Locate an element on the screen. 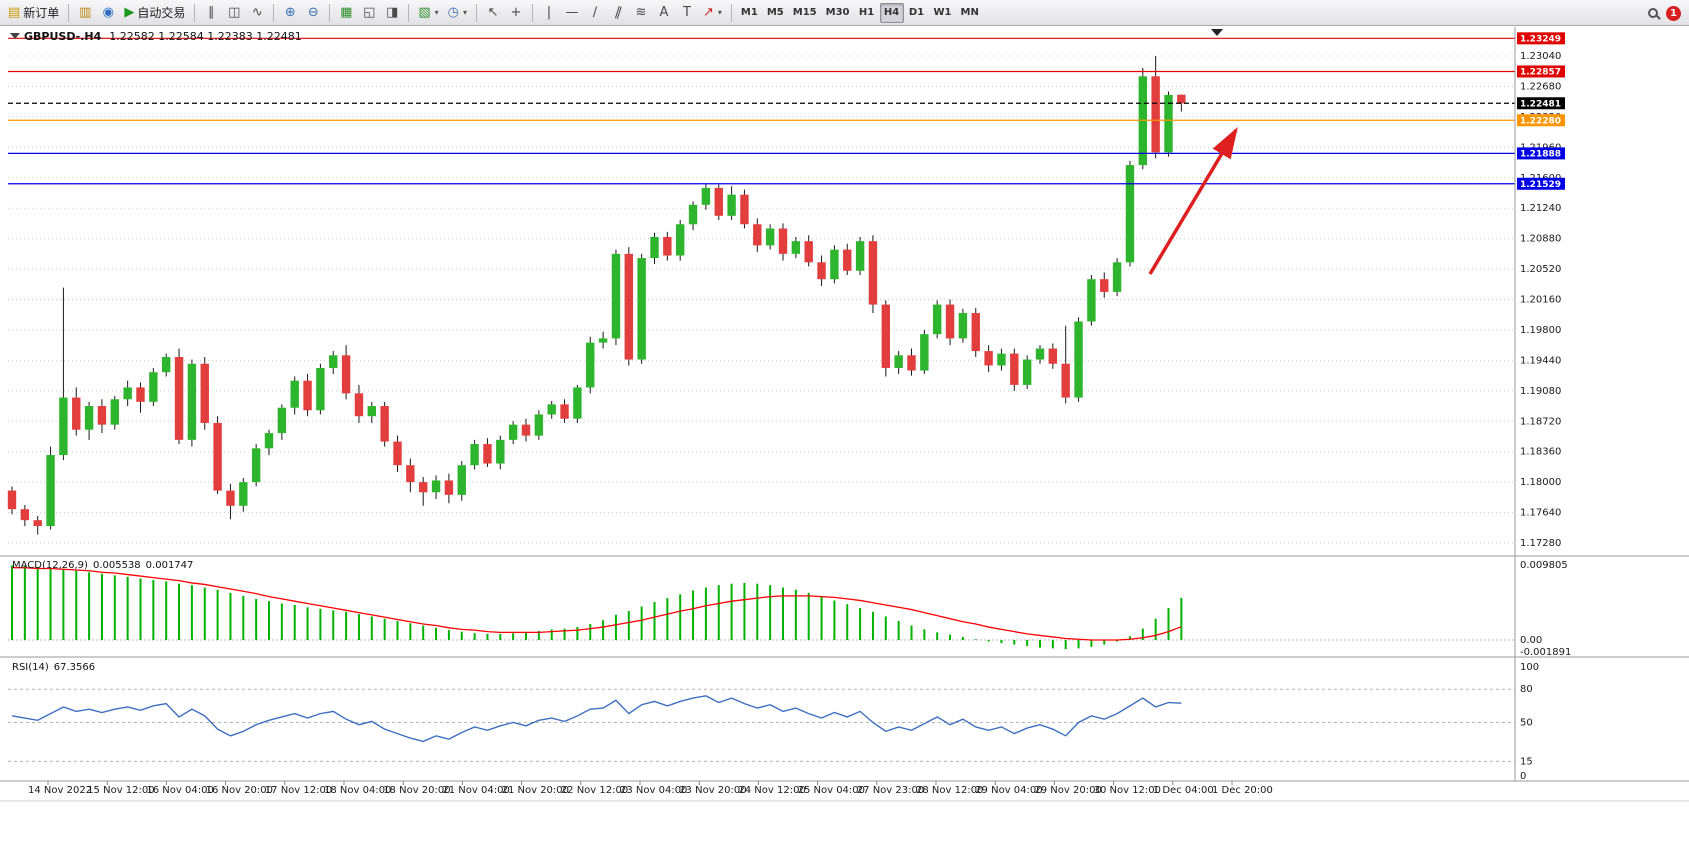  time-axis-label: 21 Nov 04:00 is located at coordinates (475, 790).